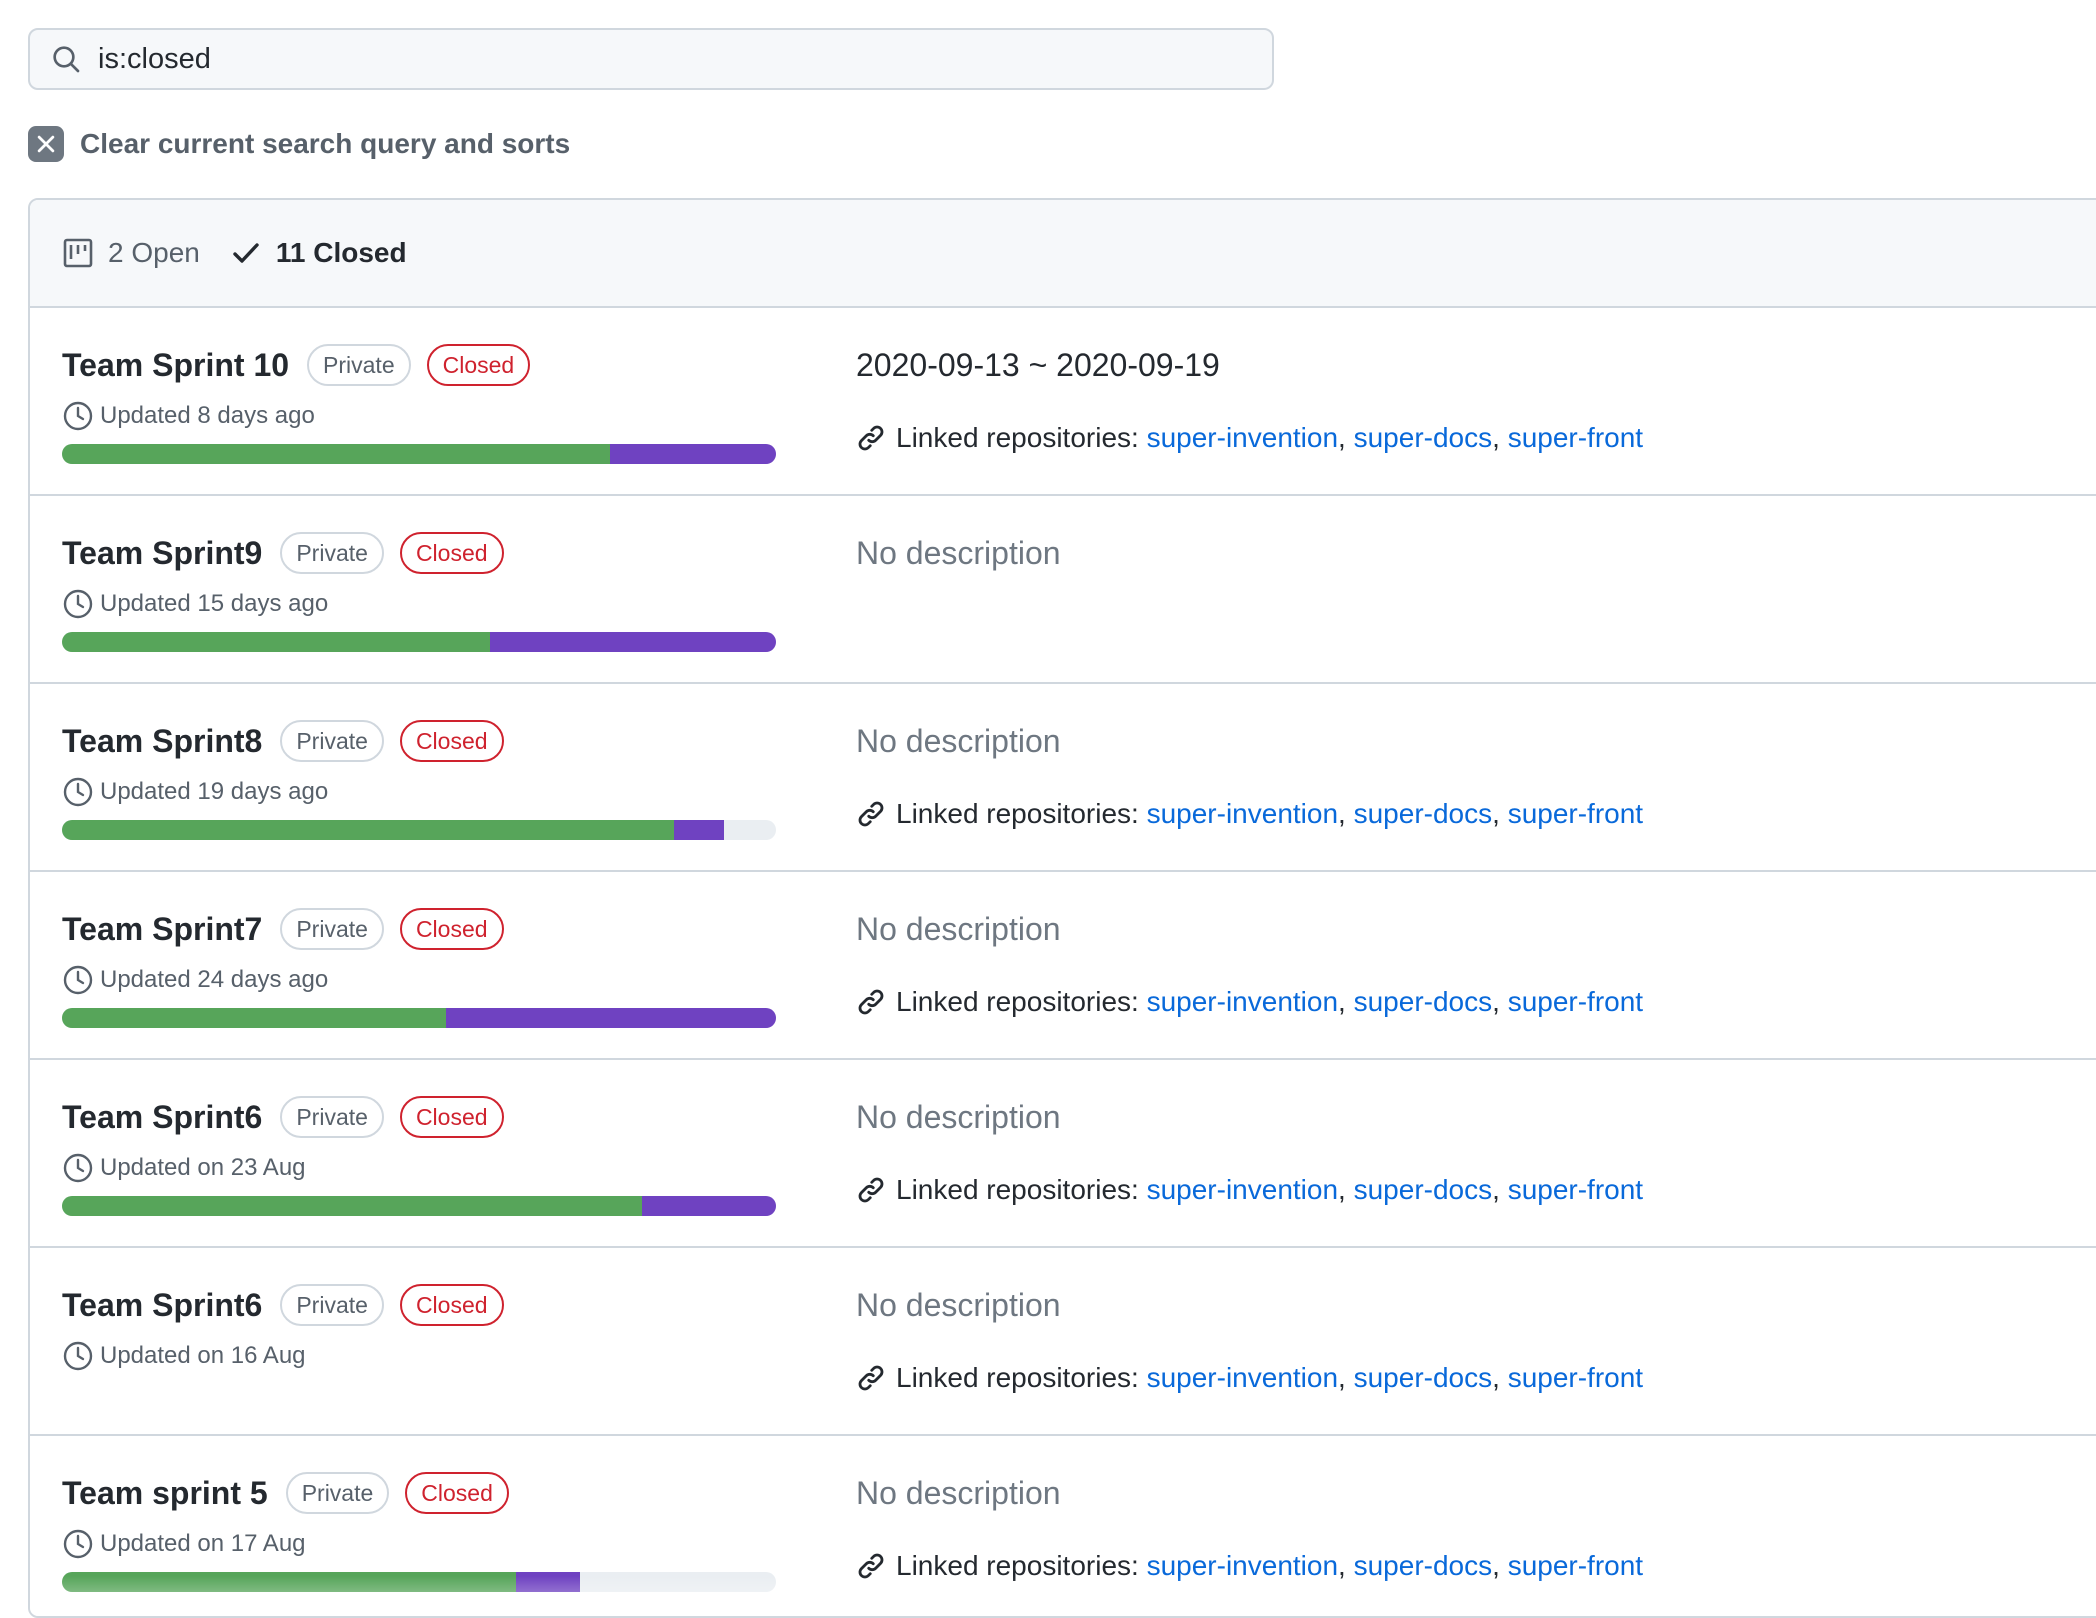 The image size is (2096, 1618). I want to click on closed-count: 11 Closed, so click(341, 252).